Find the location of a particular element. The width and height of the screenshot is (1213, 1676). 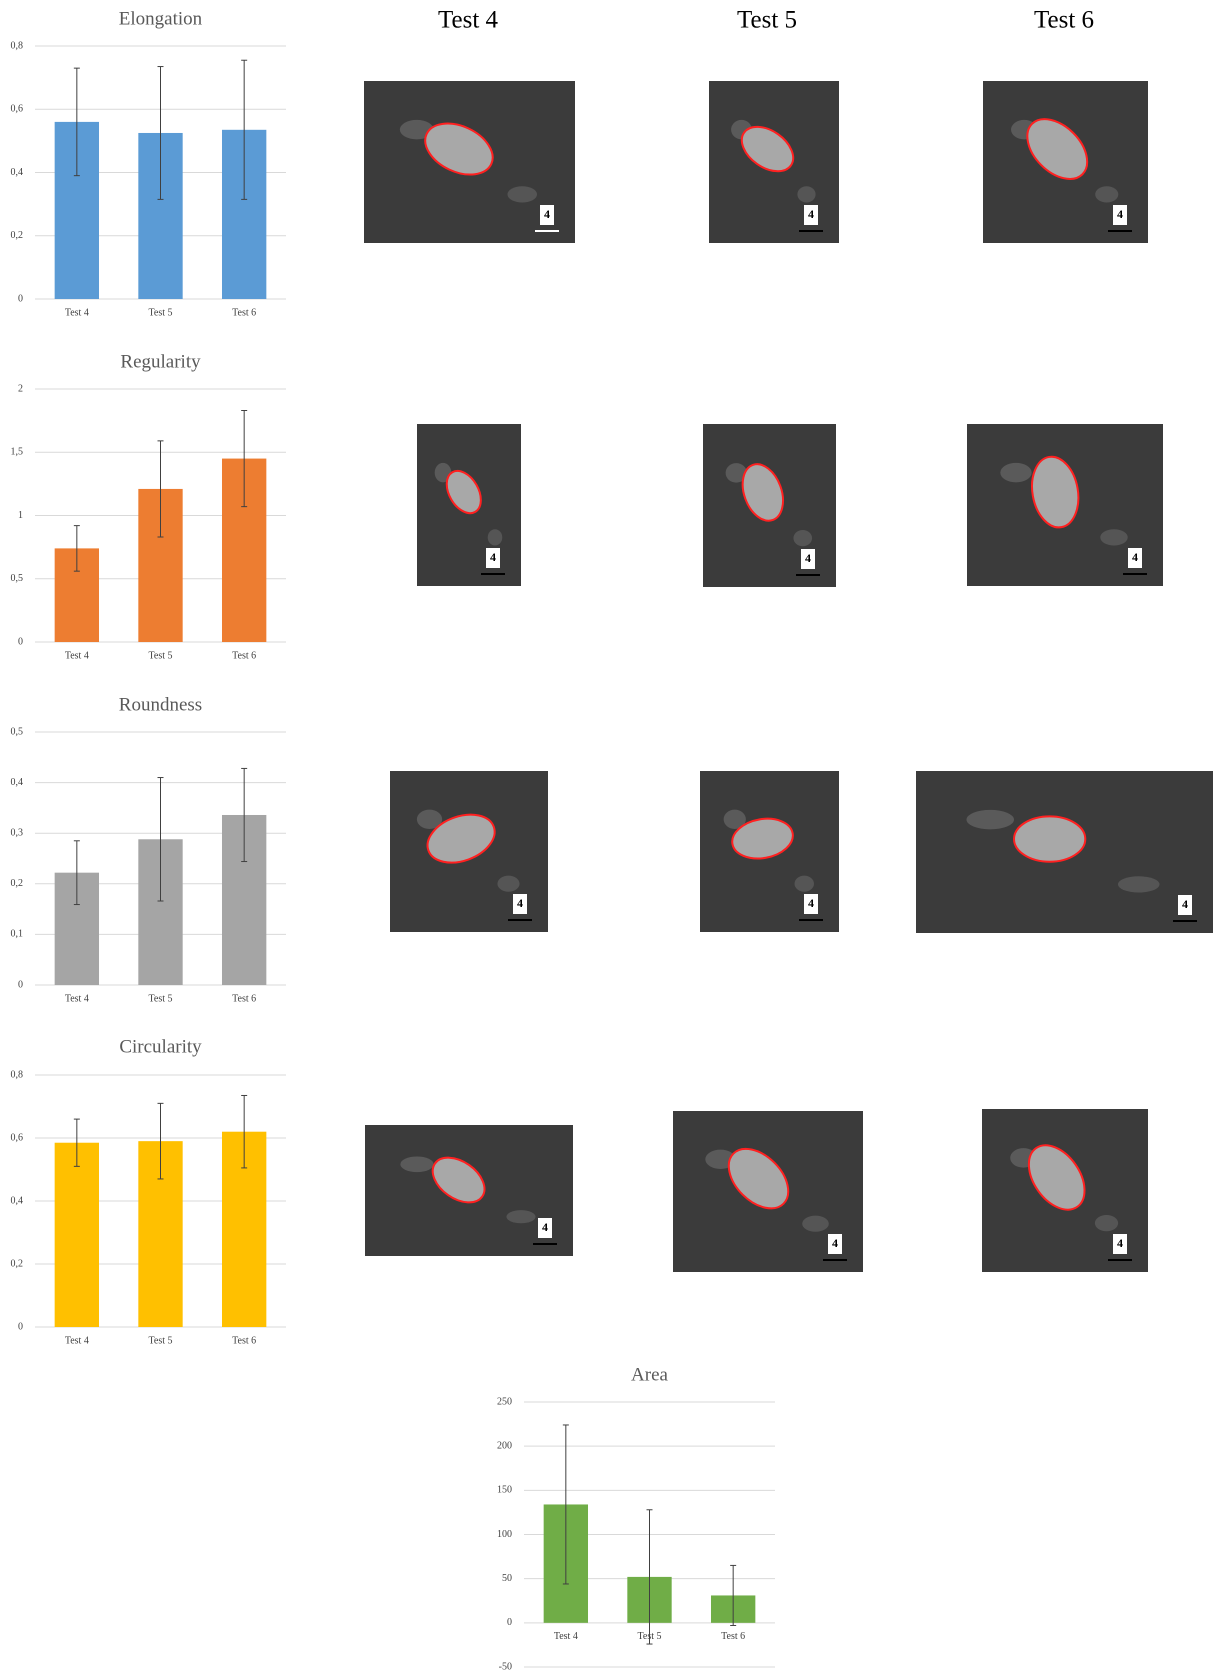

chart-title: Area is located at coordinates (649, 1374).